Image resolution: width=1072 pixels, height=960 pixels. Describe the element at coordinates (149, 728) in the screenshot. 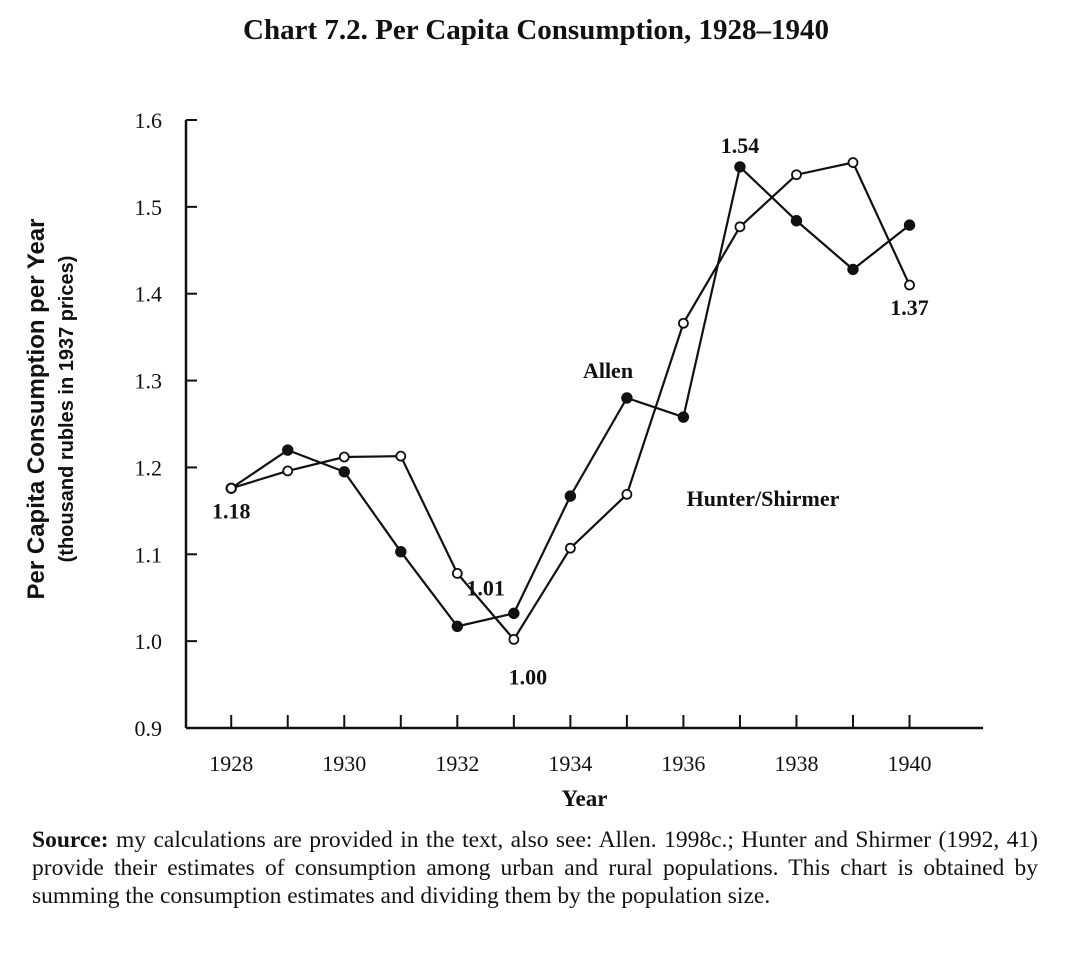

I see `y-tick-label: 0.9` at that location.